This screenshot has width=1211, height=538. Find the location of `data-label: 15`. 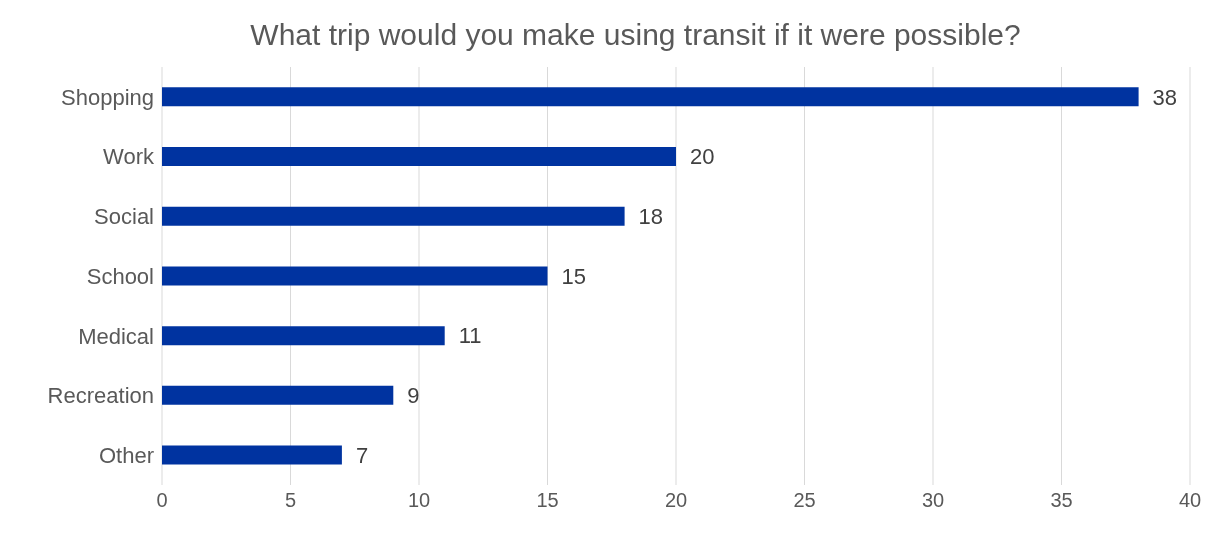

data-label: 15 is located at coordinates (573, 276).